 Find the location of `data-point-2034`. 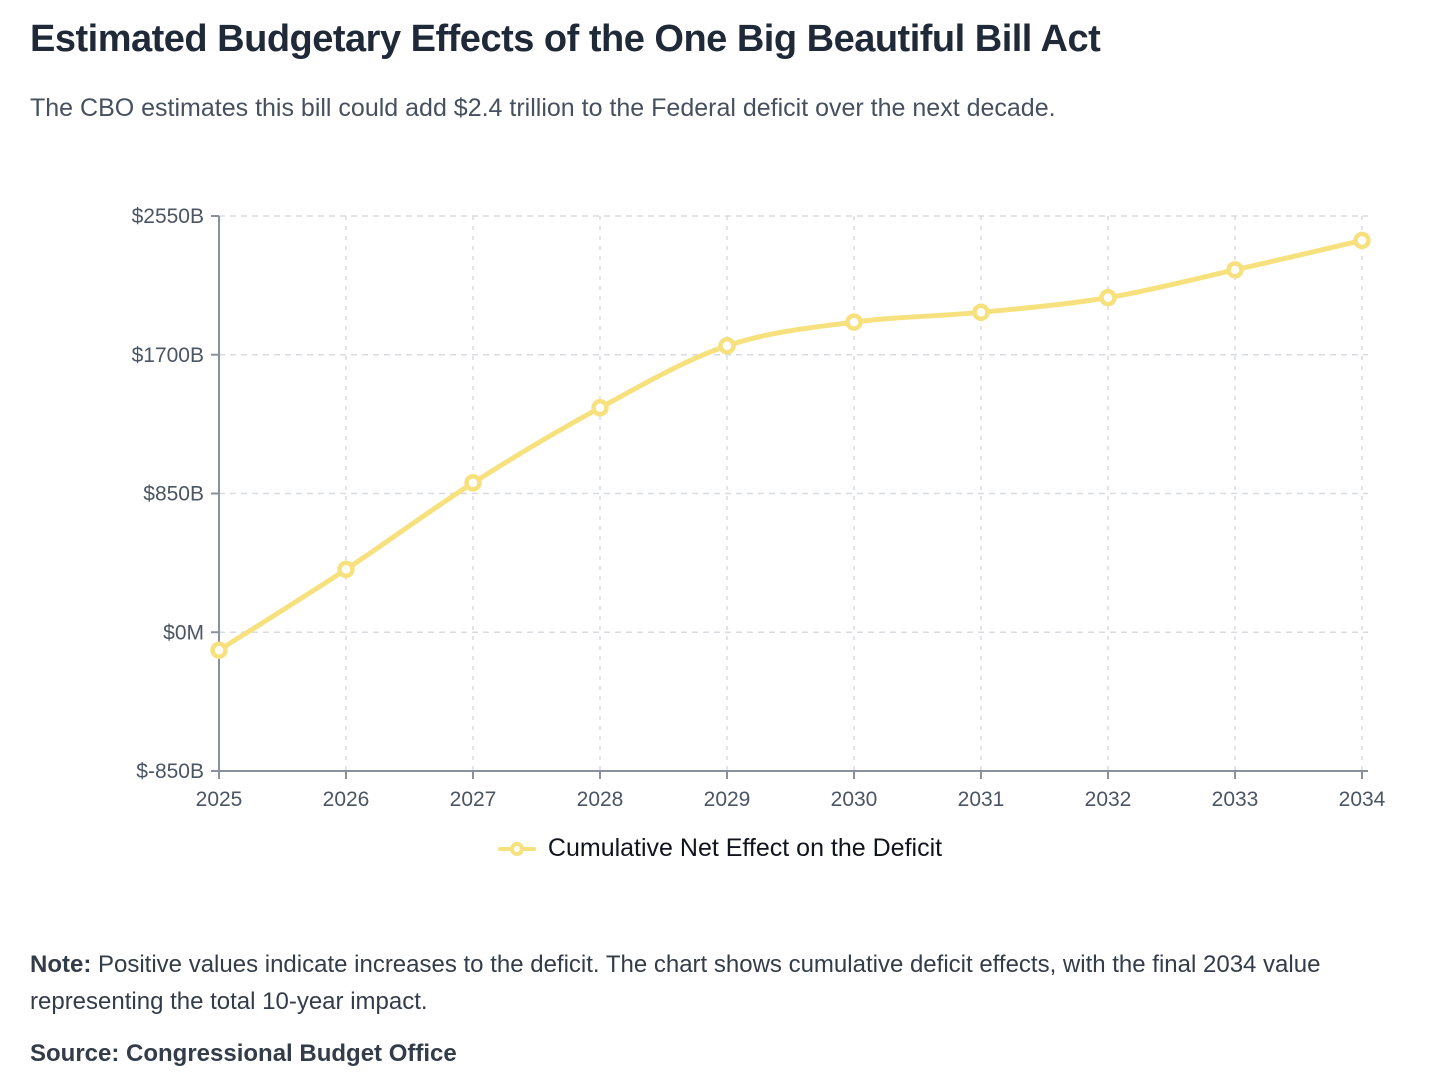

data-point-2034 is located at coordinates (1362, 240).